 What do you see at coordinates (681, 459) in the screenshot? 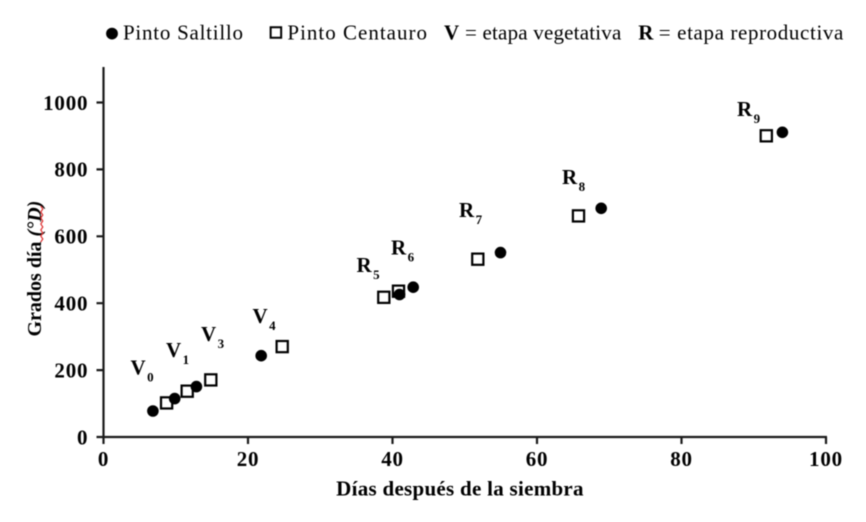
I see `svg-text: 80` at bounding box center [681, 459].